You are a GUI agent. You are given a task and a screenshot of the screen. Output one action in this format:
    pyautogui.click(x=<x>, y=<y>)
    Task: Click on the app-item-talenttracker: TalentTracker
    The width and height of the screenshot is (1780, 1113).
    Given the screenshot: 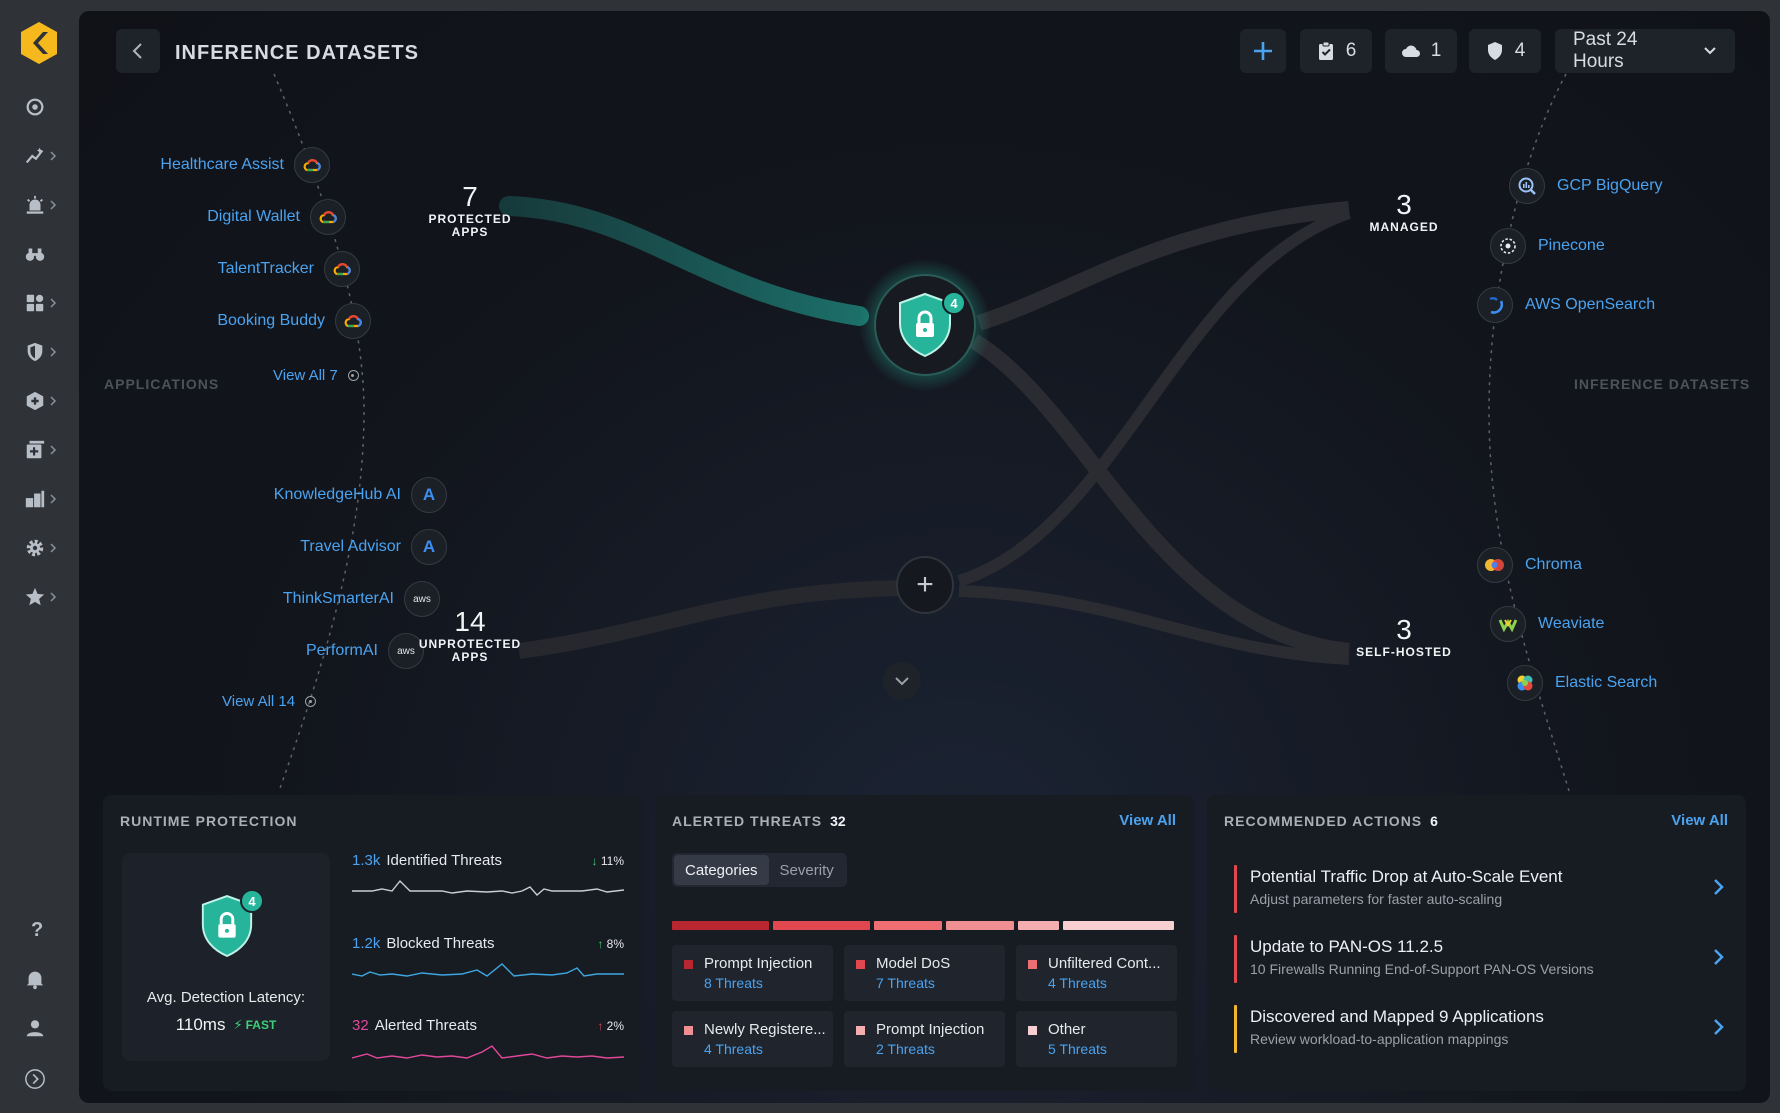 What is the action you would take?
    pyautogui.click(x=289, y=269)
    